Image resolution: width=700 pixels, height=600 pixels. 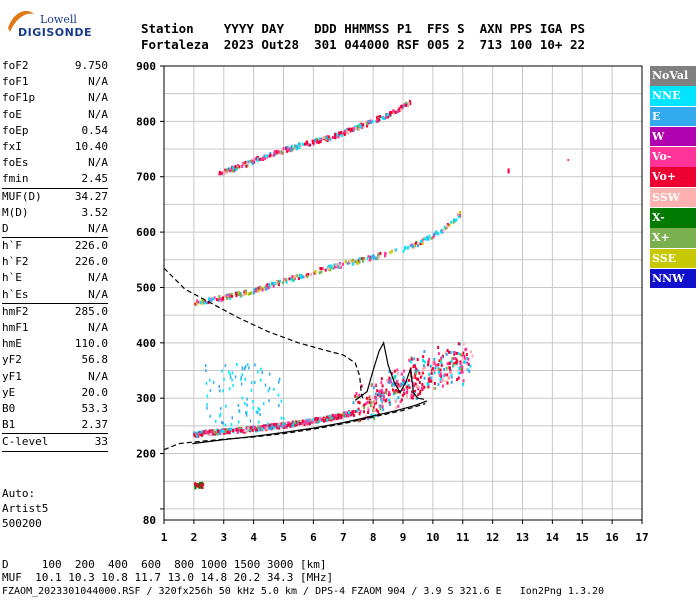 I want to click on param-row: B0 53.3, so click(x=55, y=409).